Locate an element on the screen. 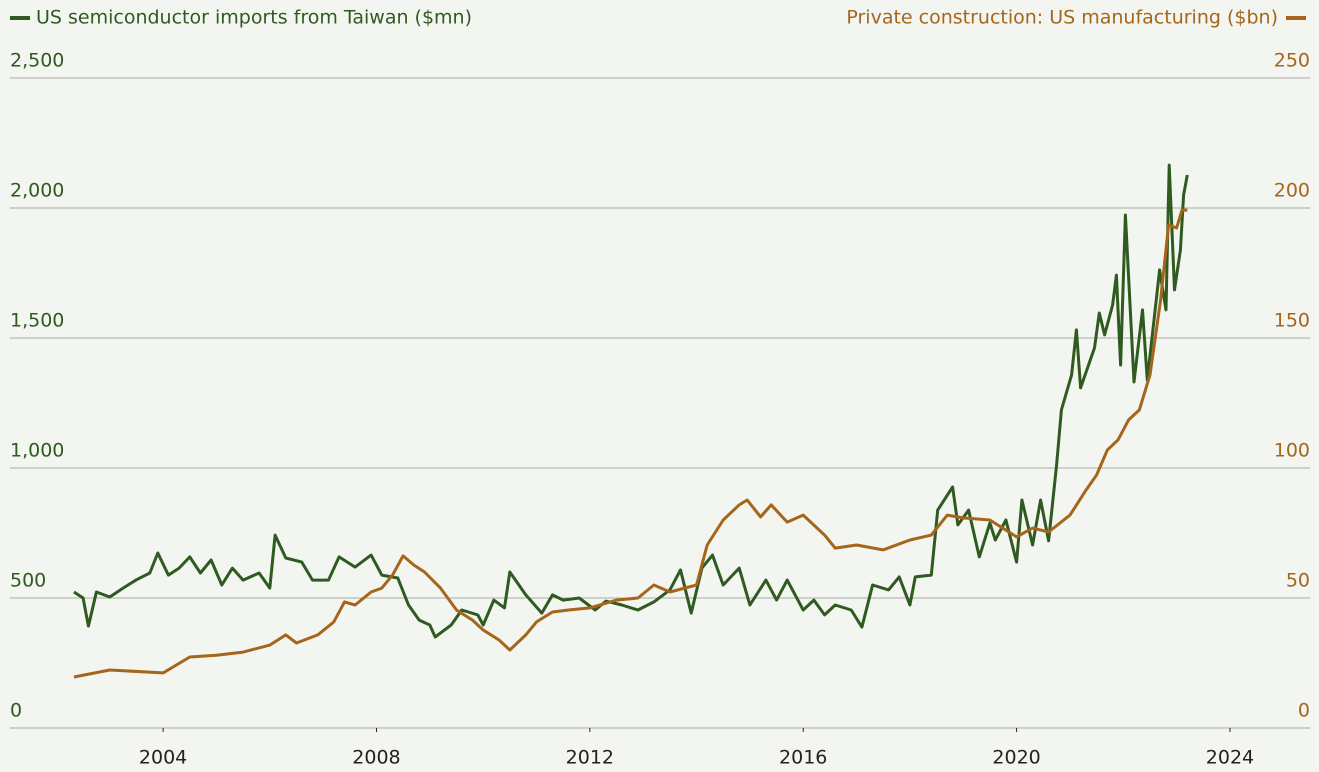  y2-tick-label: 100 is located at coordinates (1292, 451).